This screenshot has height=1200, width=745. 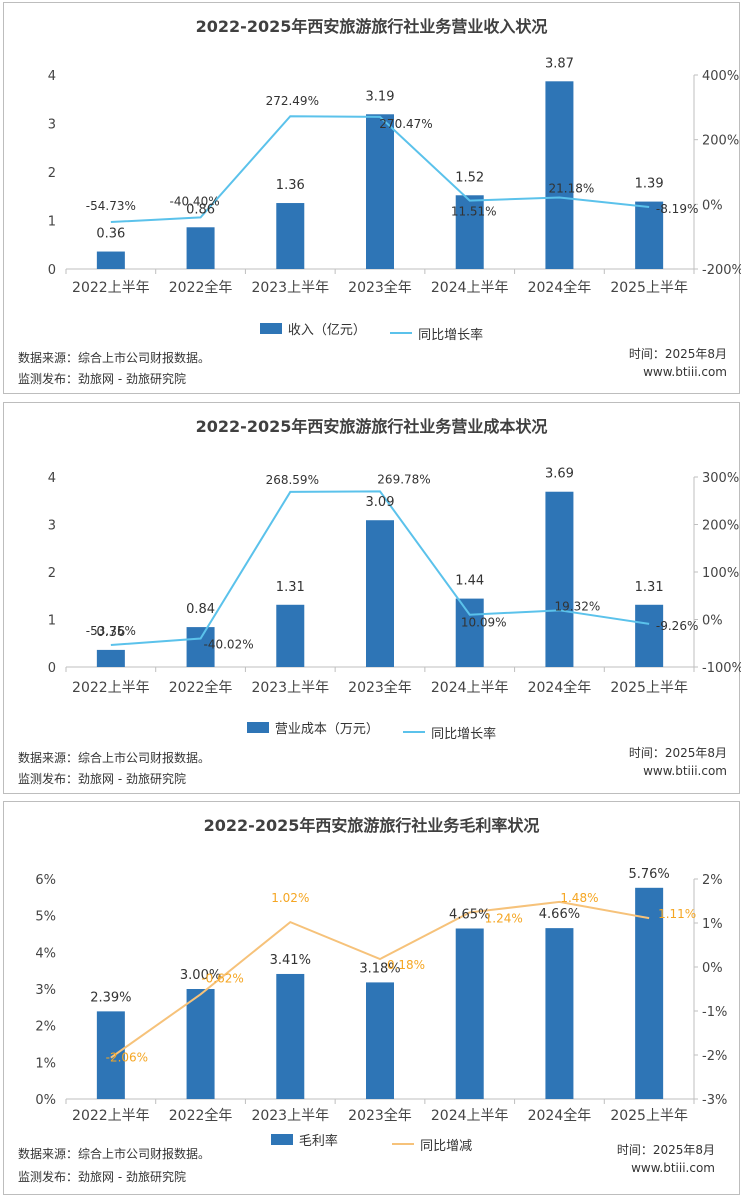 I want to click on chart-legend: 收入（亿元） 同比增长率, so click(x=371, y=331).